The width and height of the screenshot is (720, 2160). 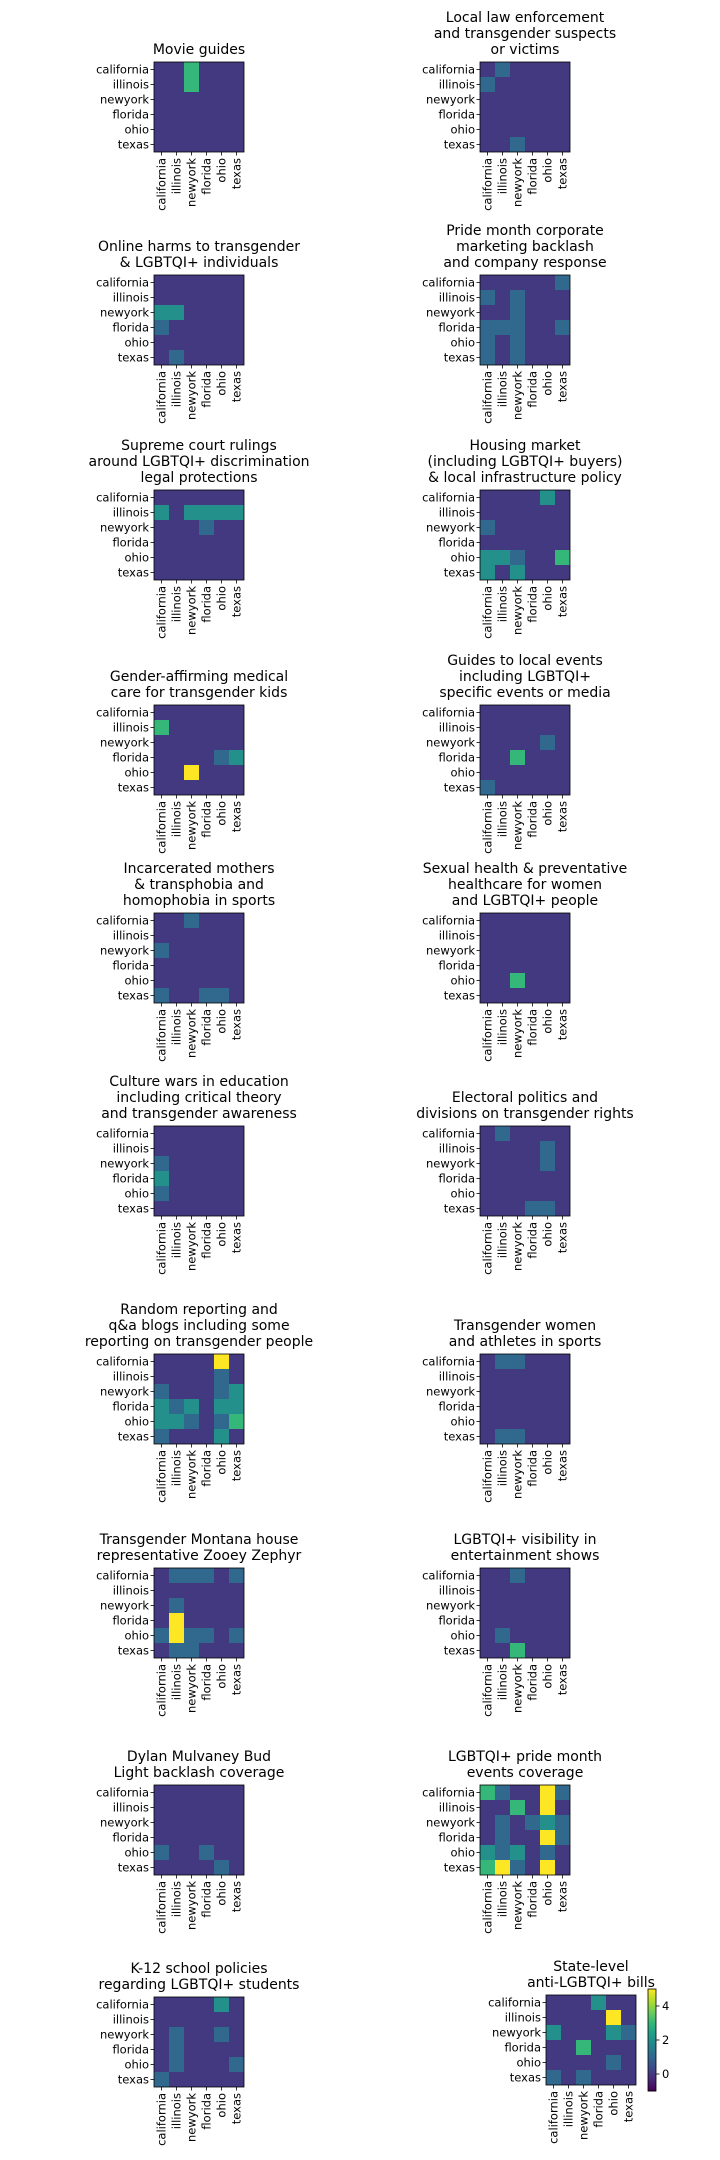 I want to click on panel-title-line: events coverage, so click(x=525, y=1773).